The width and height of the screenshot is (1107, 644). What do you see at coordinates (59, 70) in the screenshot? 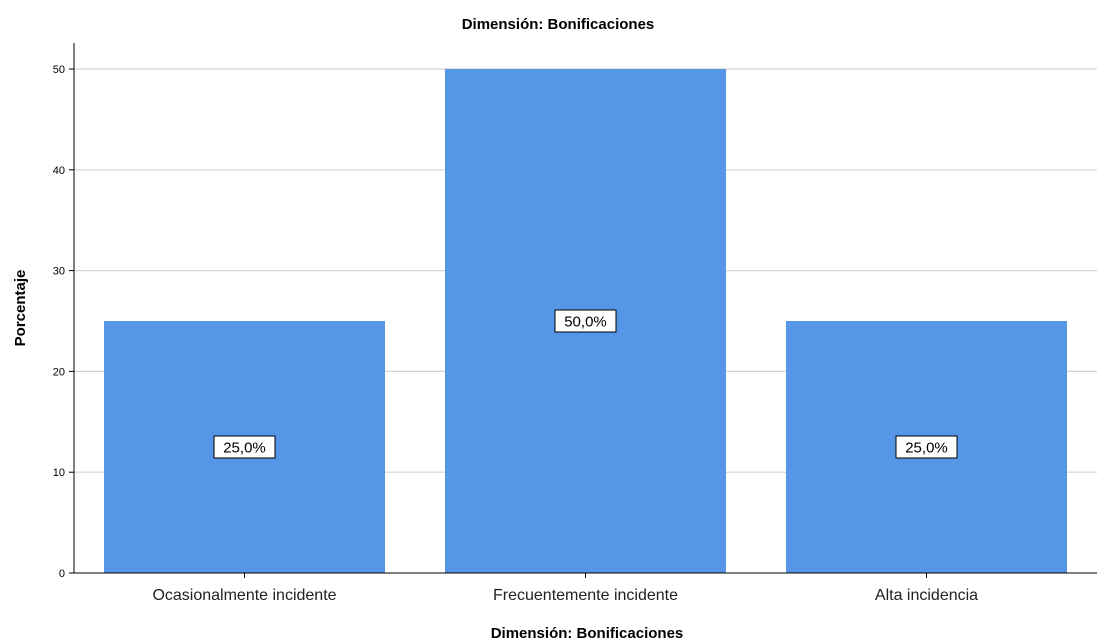
I see `y-tick-label: 50` at bounding box center [59, 70].